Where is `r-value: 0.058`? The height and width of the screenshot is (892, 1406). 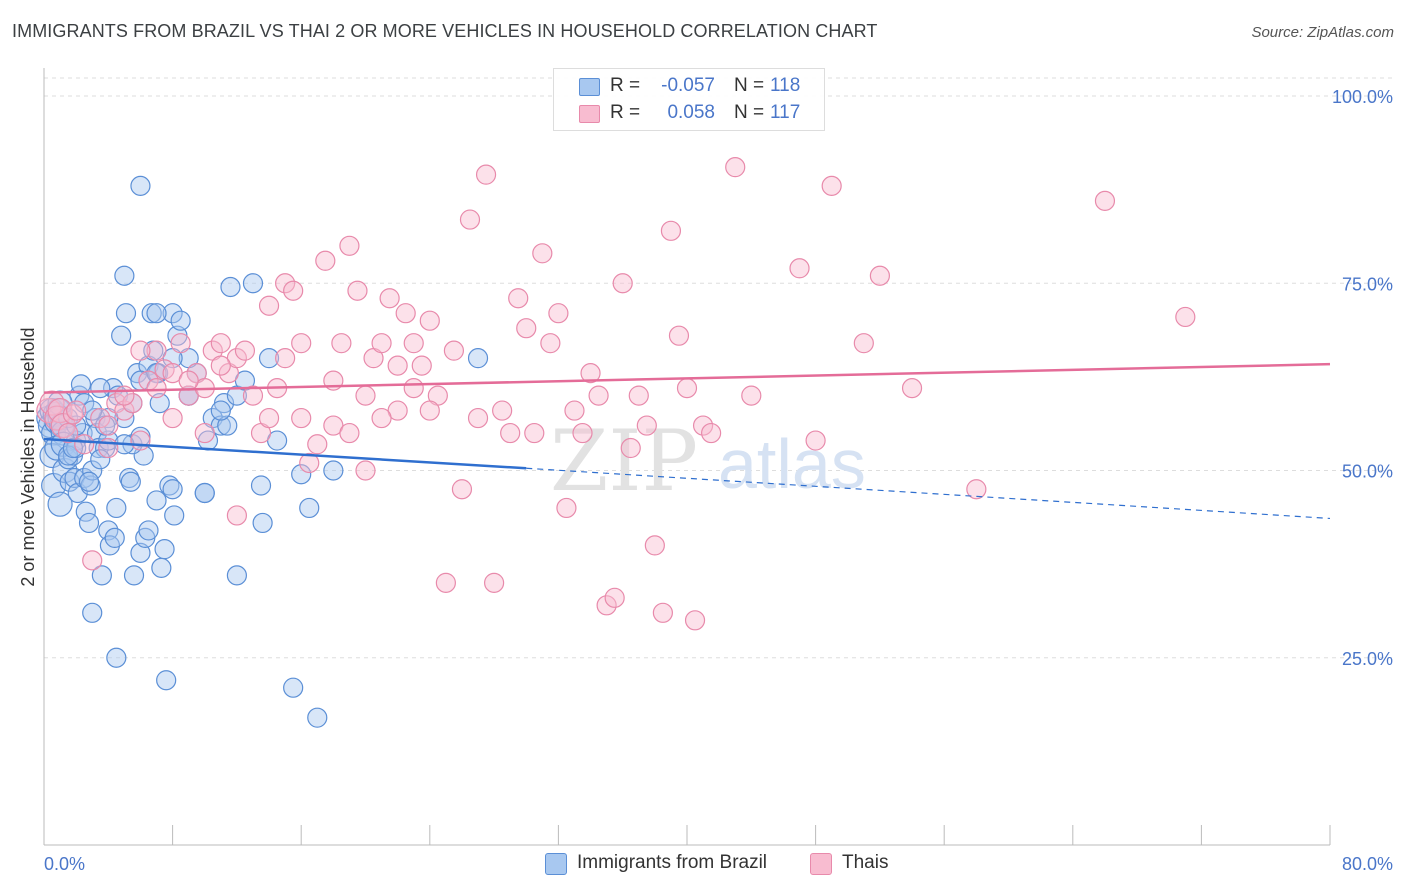 r-value: 0.058 is located at coordinates (691, 112).